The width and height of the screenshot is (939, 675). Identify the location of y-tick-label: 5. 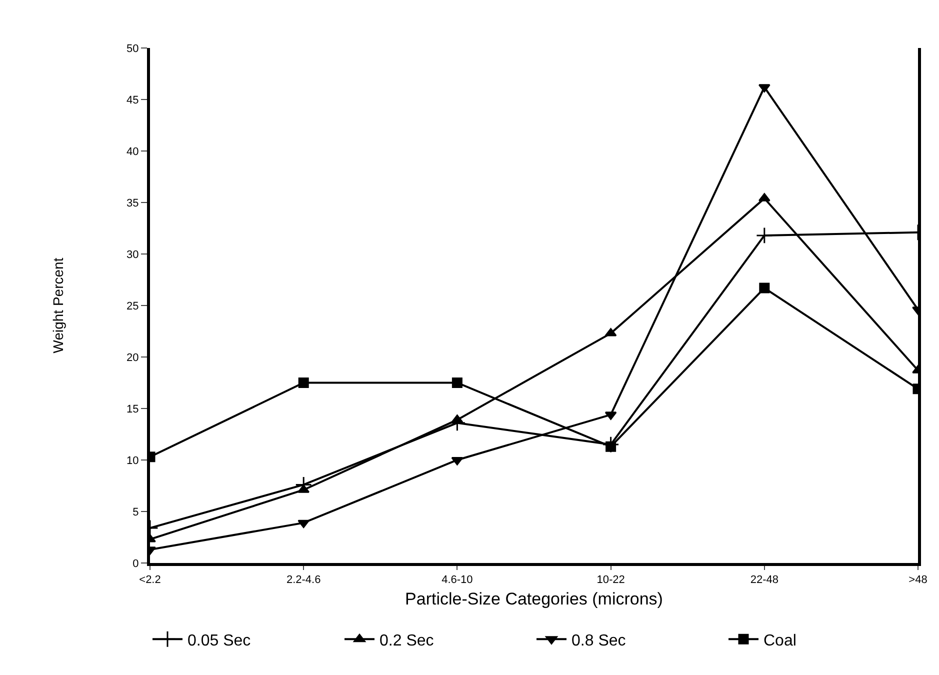
(135, 512).